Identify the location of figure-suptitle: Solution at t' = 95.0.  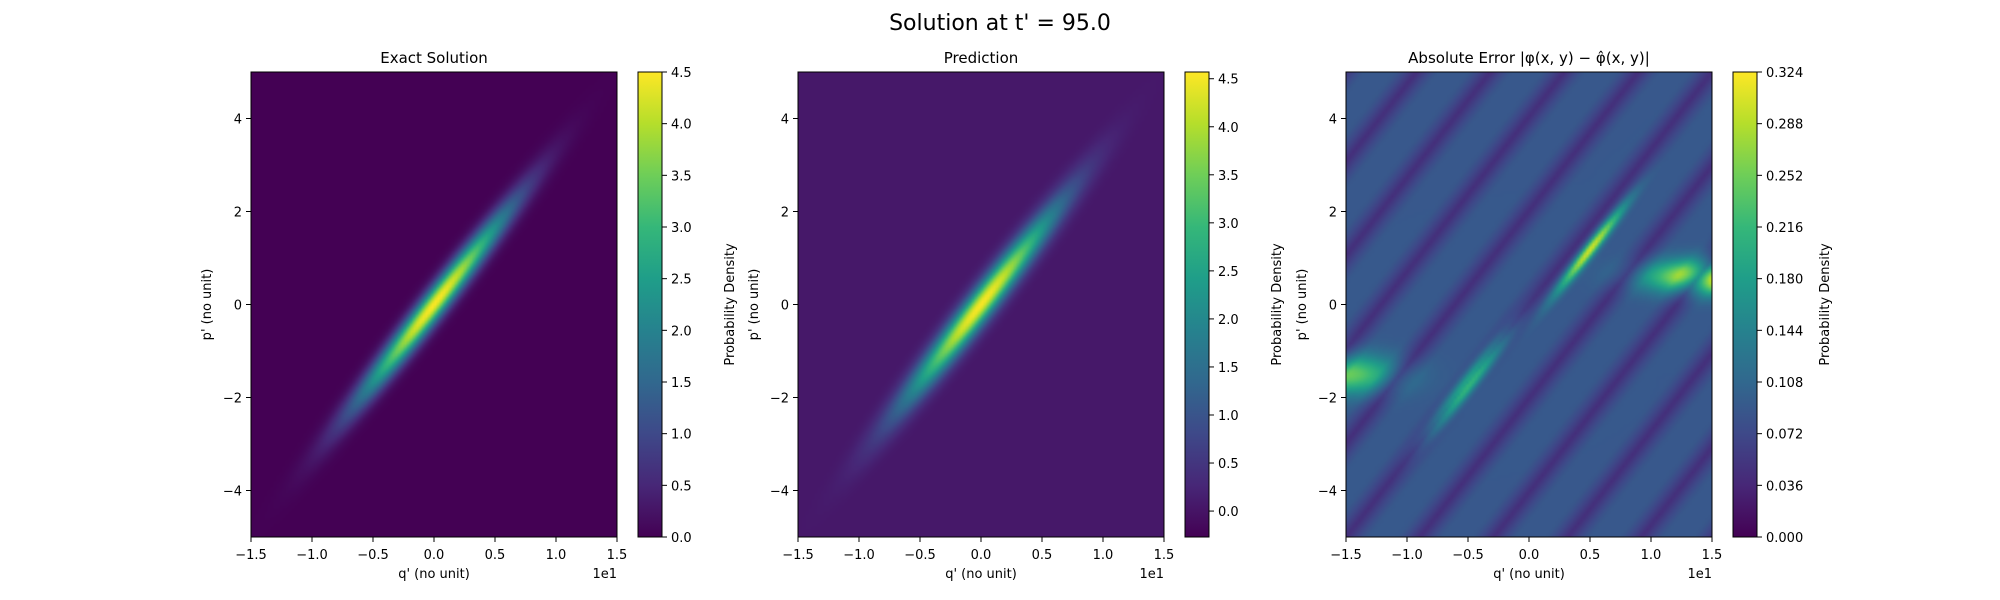
(1000, 23).